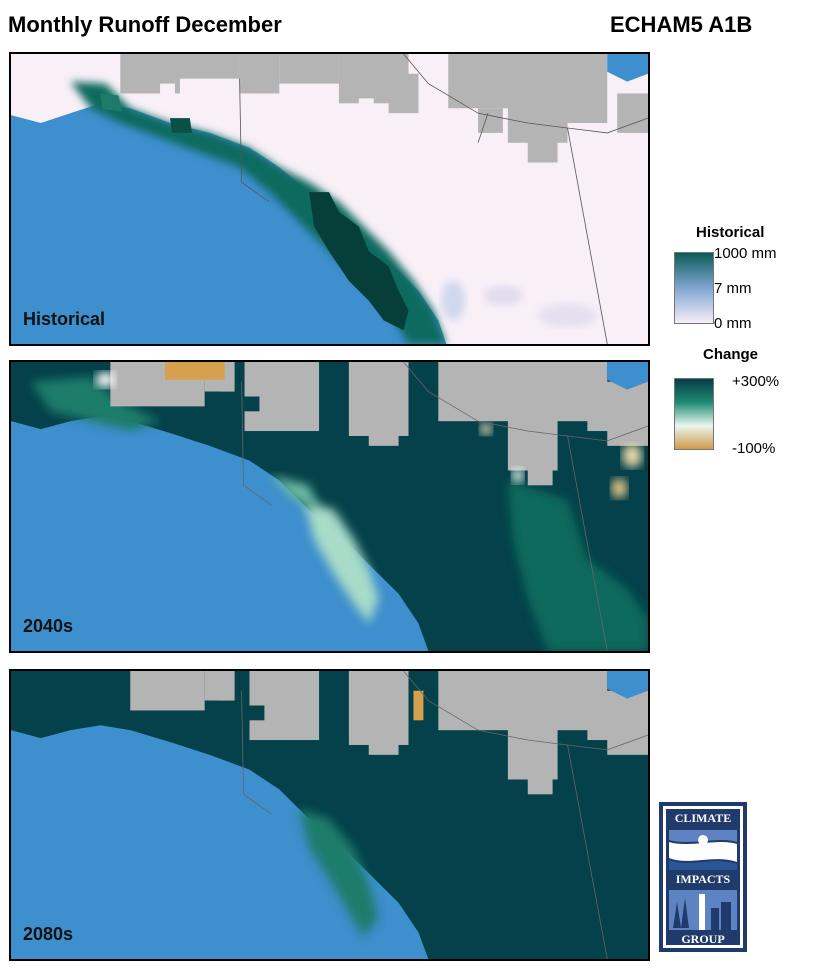  I want to click on legend-change-colorbar, so click(694, 414).